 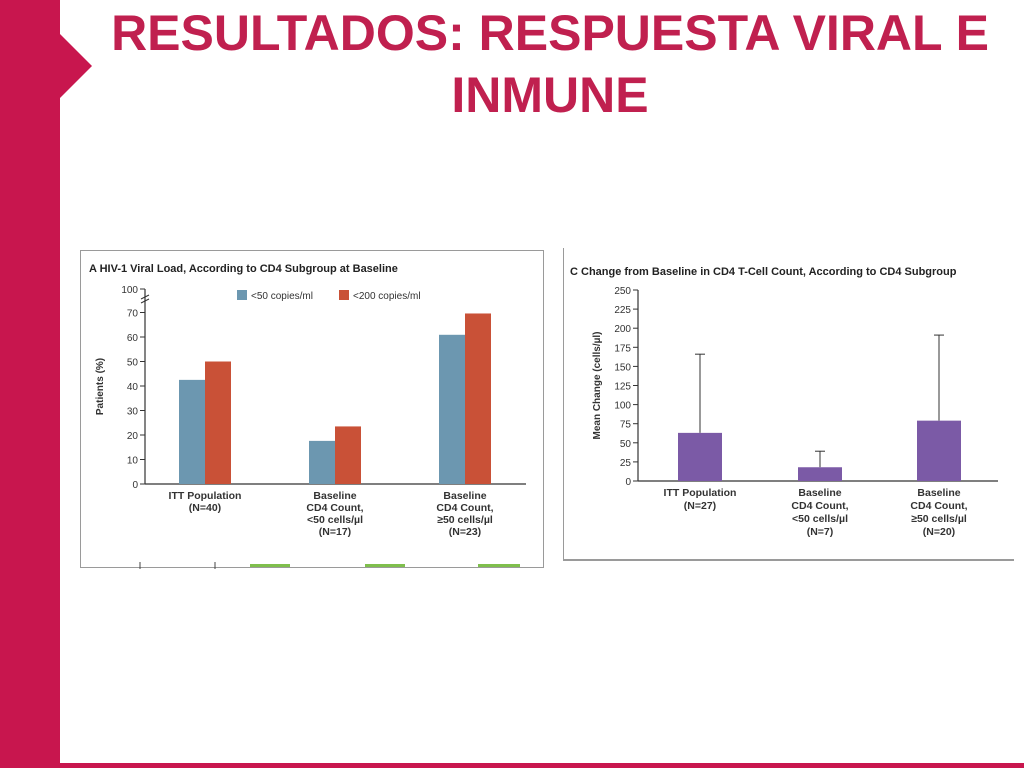 I want to click on y-tick-label: 250, so click(x=622, y=291).